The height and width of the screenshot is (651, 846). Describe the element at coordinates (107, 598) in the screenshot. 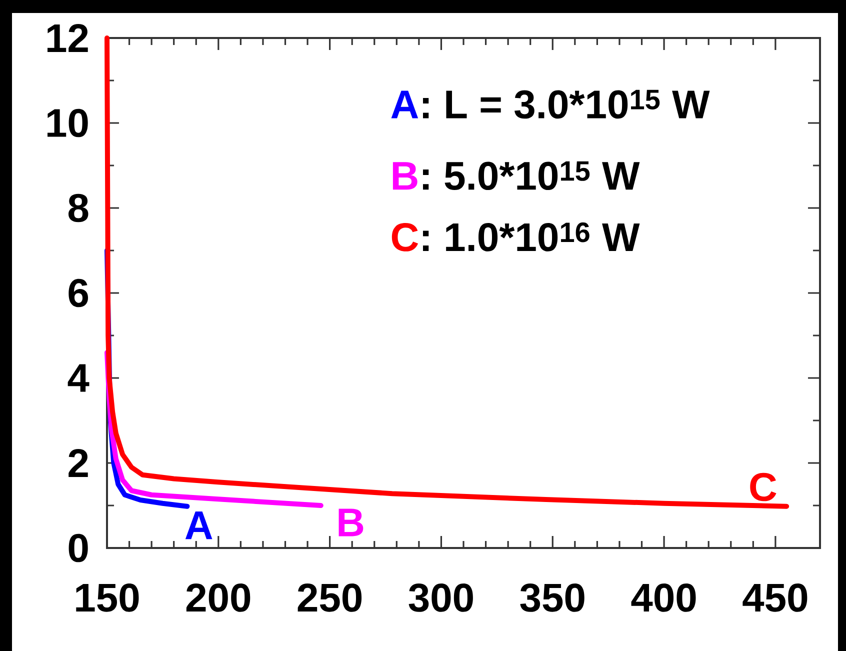

I see `x-tick-label: 150` at that location.